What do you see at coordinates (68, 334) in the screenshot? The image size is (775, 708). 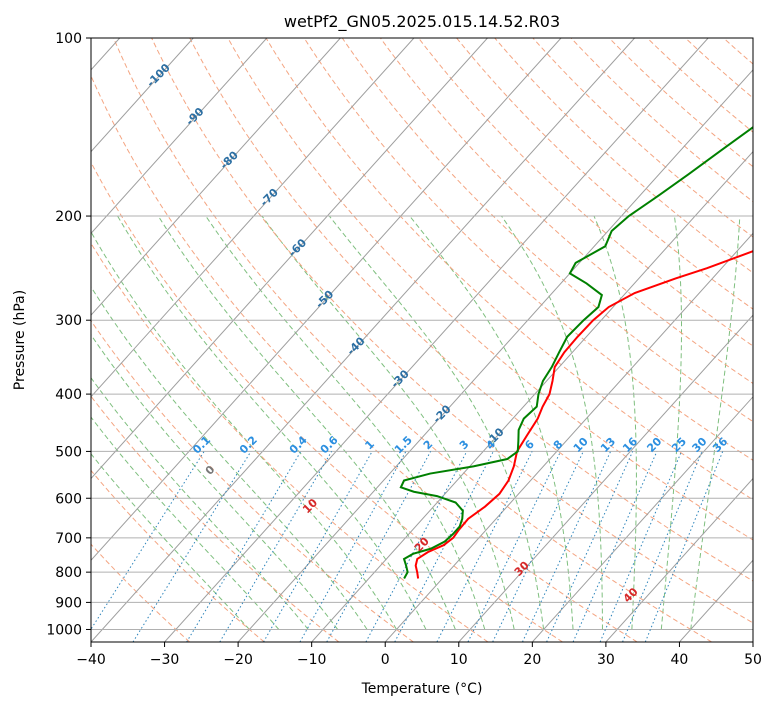 I see `y-axis-ticks: 100 200 300 400 500 600 700 800 900 1000` at bounding box center [68, 334].